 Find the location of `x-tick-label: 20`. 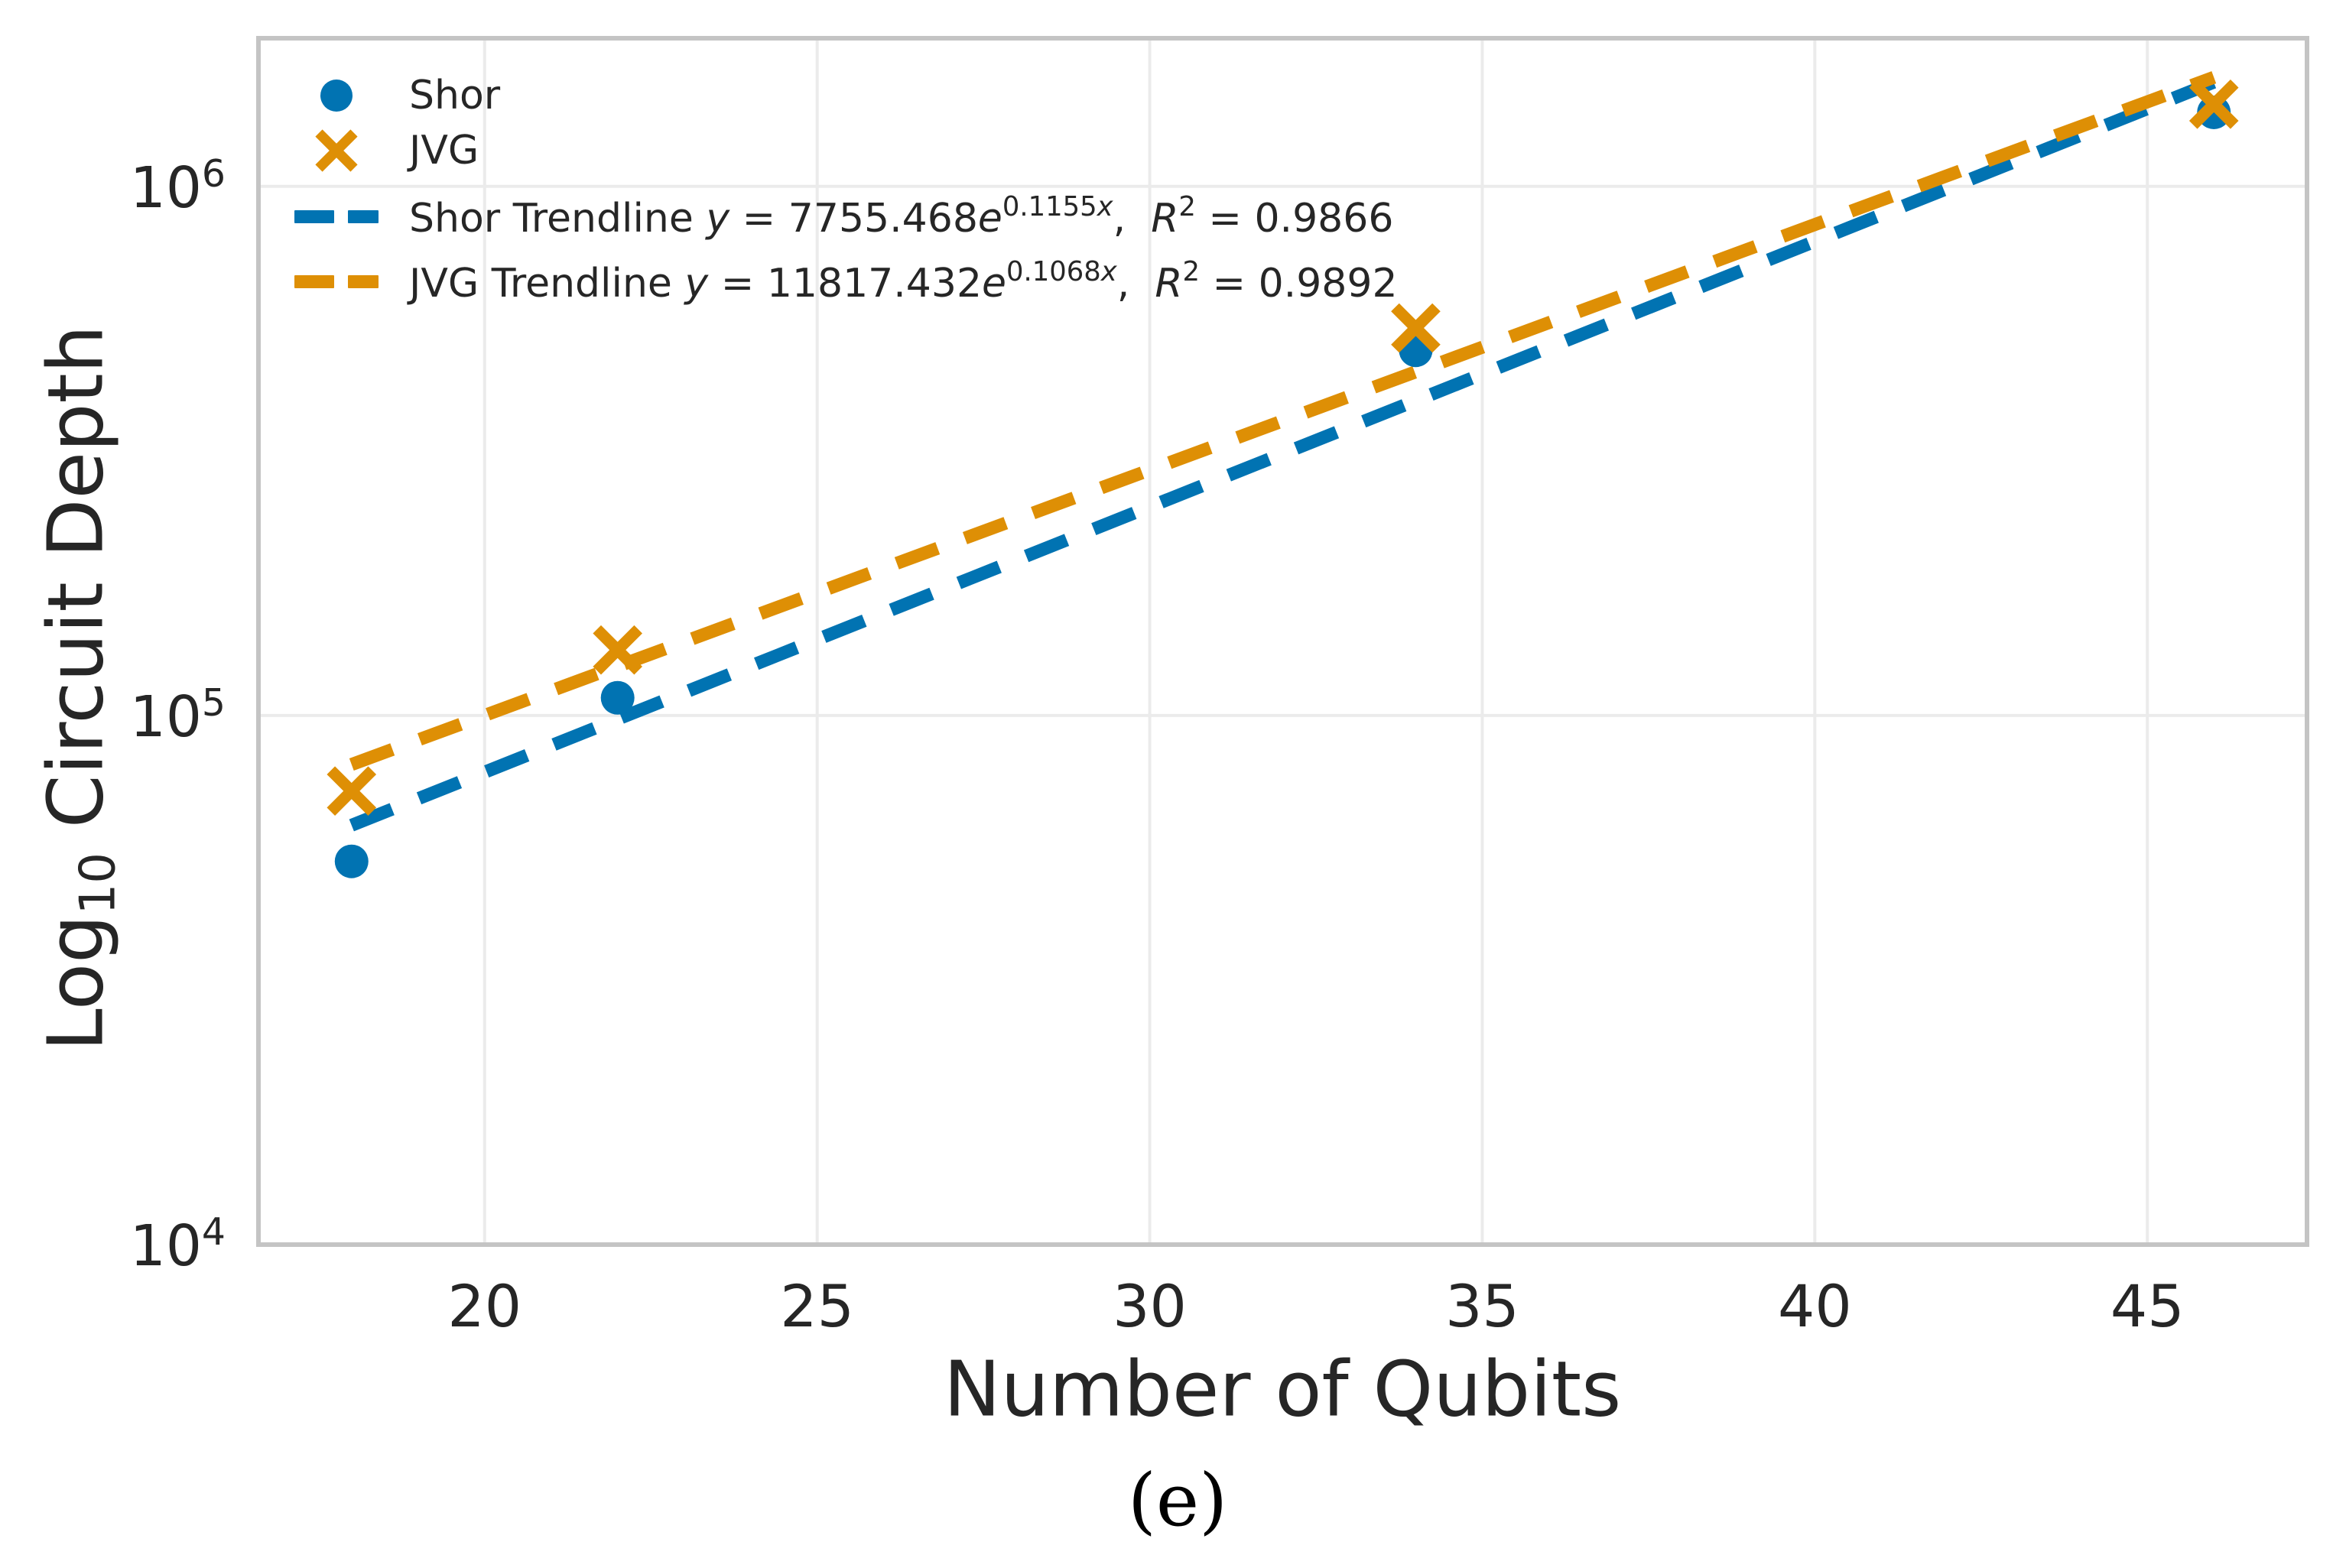

x-tick-label: 20 is located at coordinates (484, 1306).